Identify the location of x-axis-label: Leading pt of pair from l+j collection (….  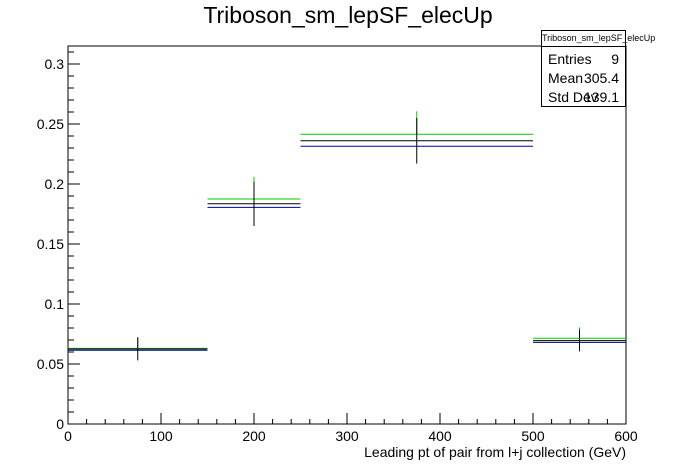
(495, 452).